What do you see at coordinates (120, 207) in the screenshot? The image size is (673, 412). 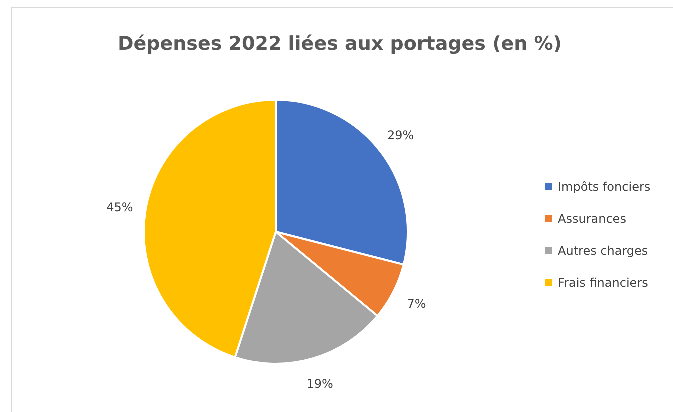 I see `data-label: 45%` at bounding box center [120, 207].